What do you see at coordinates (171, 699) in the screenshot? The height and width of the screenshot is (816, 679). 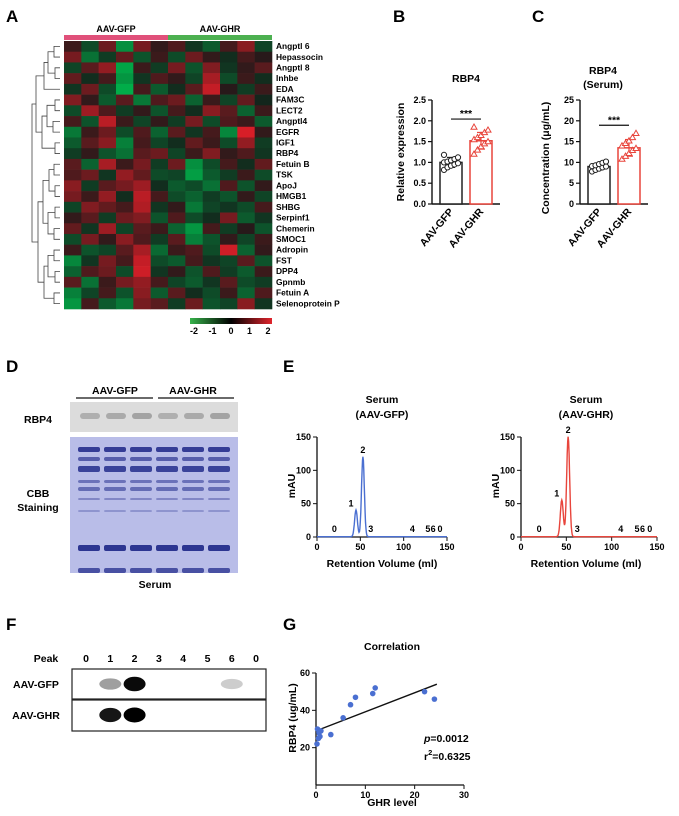 I see `blot-f-bands` at bounding box center [171, 699].